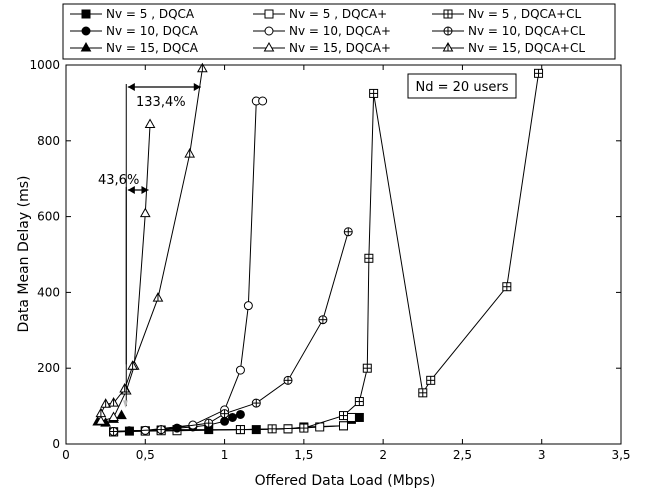 The image size is (648, 489). What do you see at coordinates (508, 48) in the screenshot?
I see `legend-entry: Nv = 15, DQCA+CL` at bounding box center [508, 48].